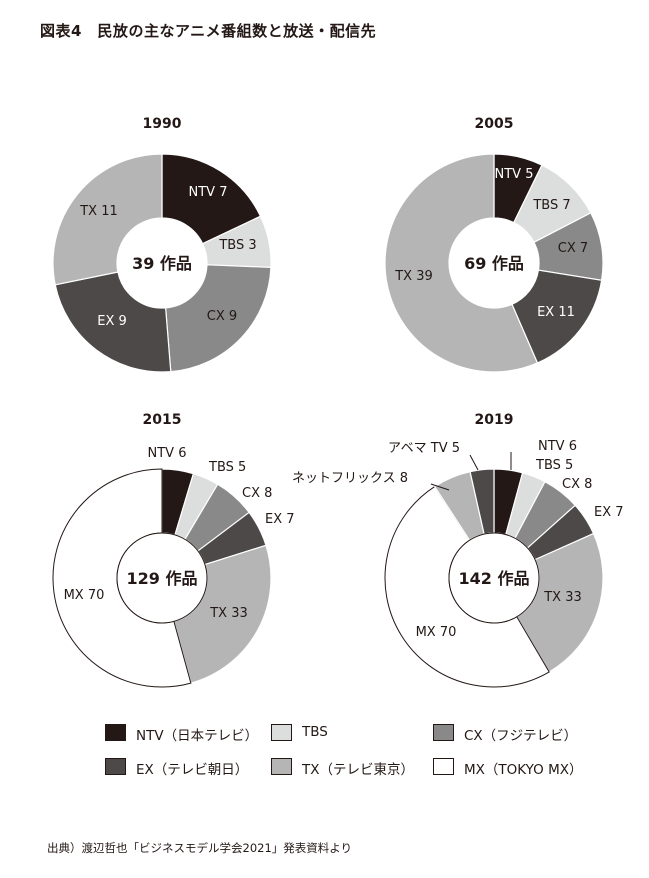 This screenshot has height=878, width=649. I want to click on slice-label-ex: EX 11, so click(556, 312).